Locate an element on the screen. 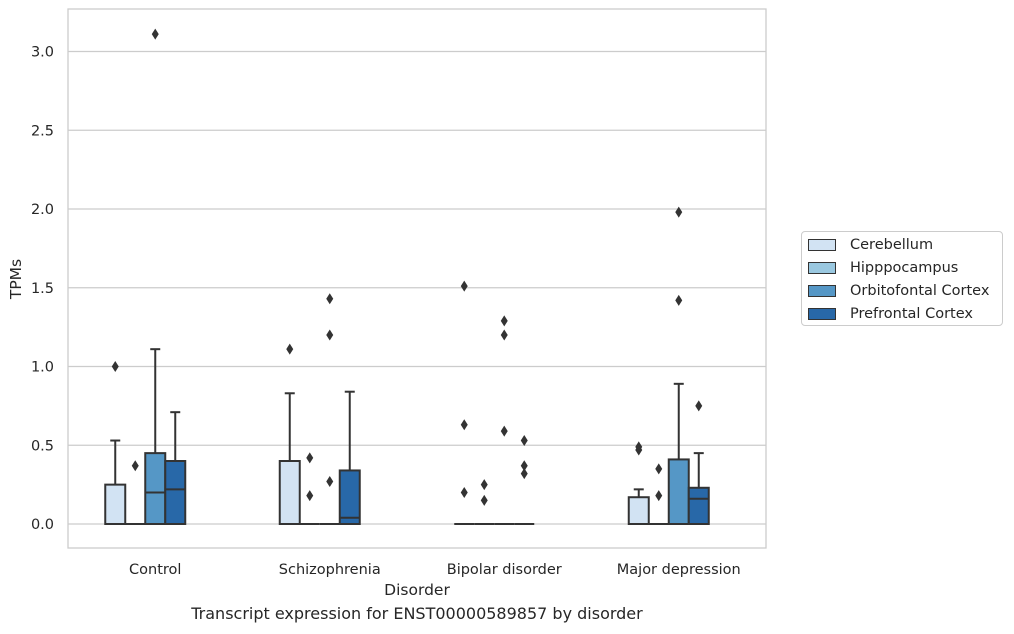 This screenshot has width=1014, height=634. y-axis-label: TPMs is located at coordinates (16, 279).